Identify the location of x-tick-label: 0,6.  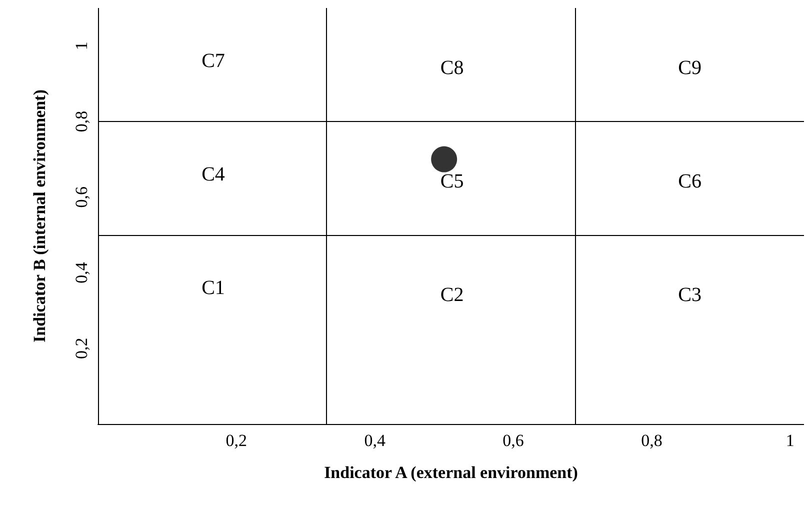
(513, 440).